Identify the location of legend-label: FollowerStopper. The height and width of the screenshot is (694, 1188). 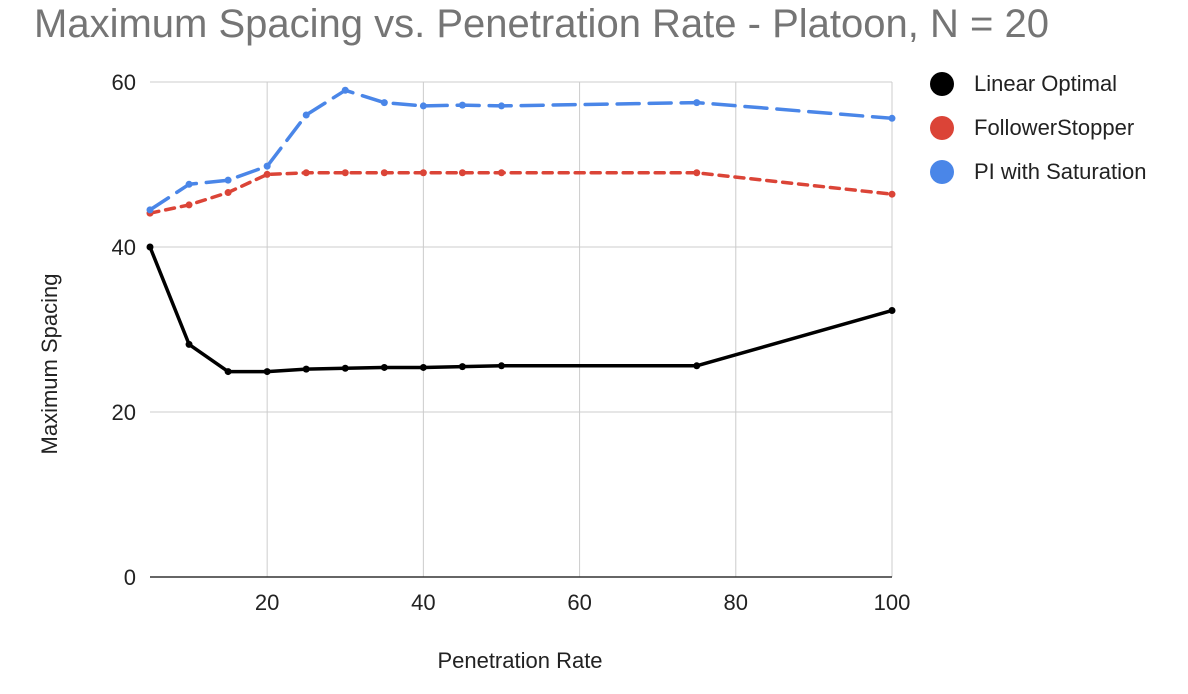
(1054, 127).